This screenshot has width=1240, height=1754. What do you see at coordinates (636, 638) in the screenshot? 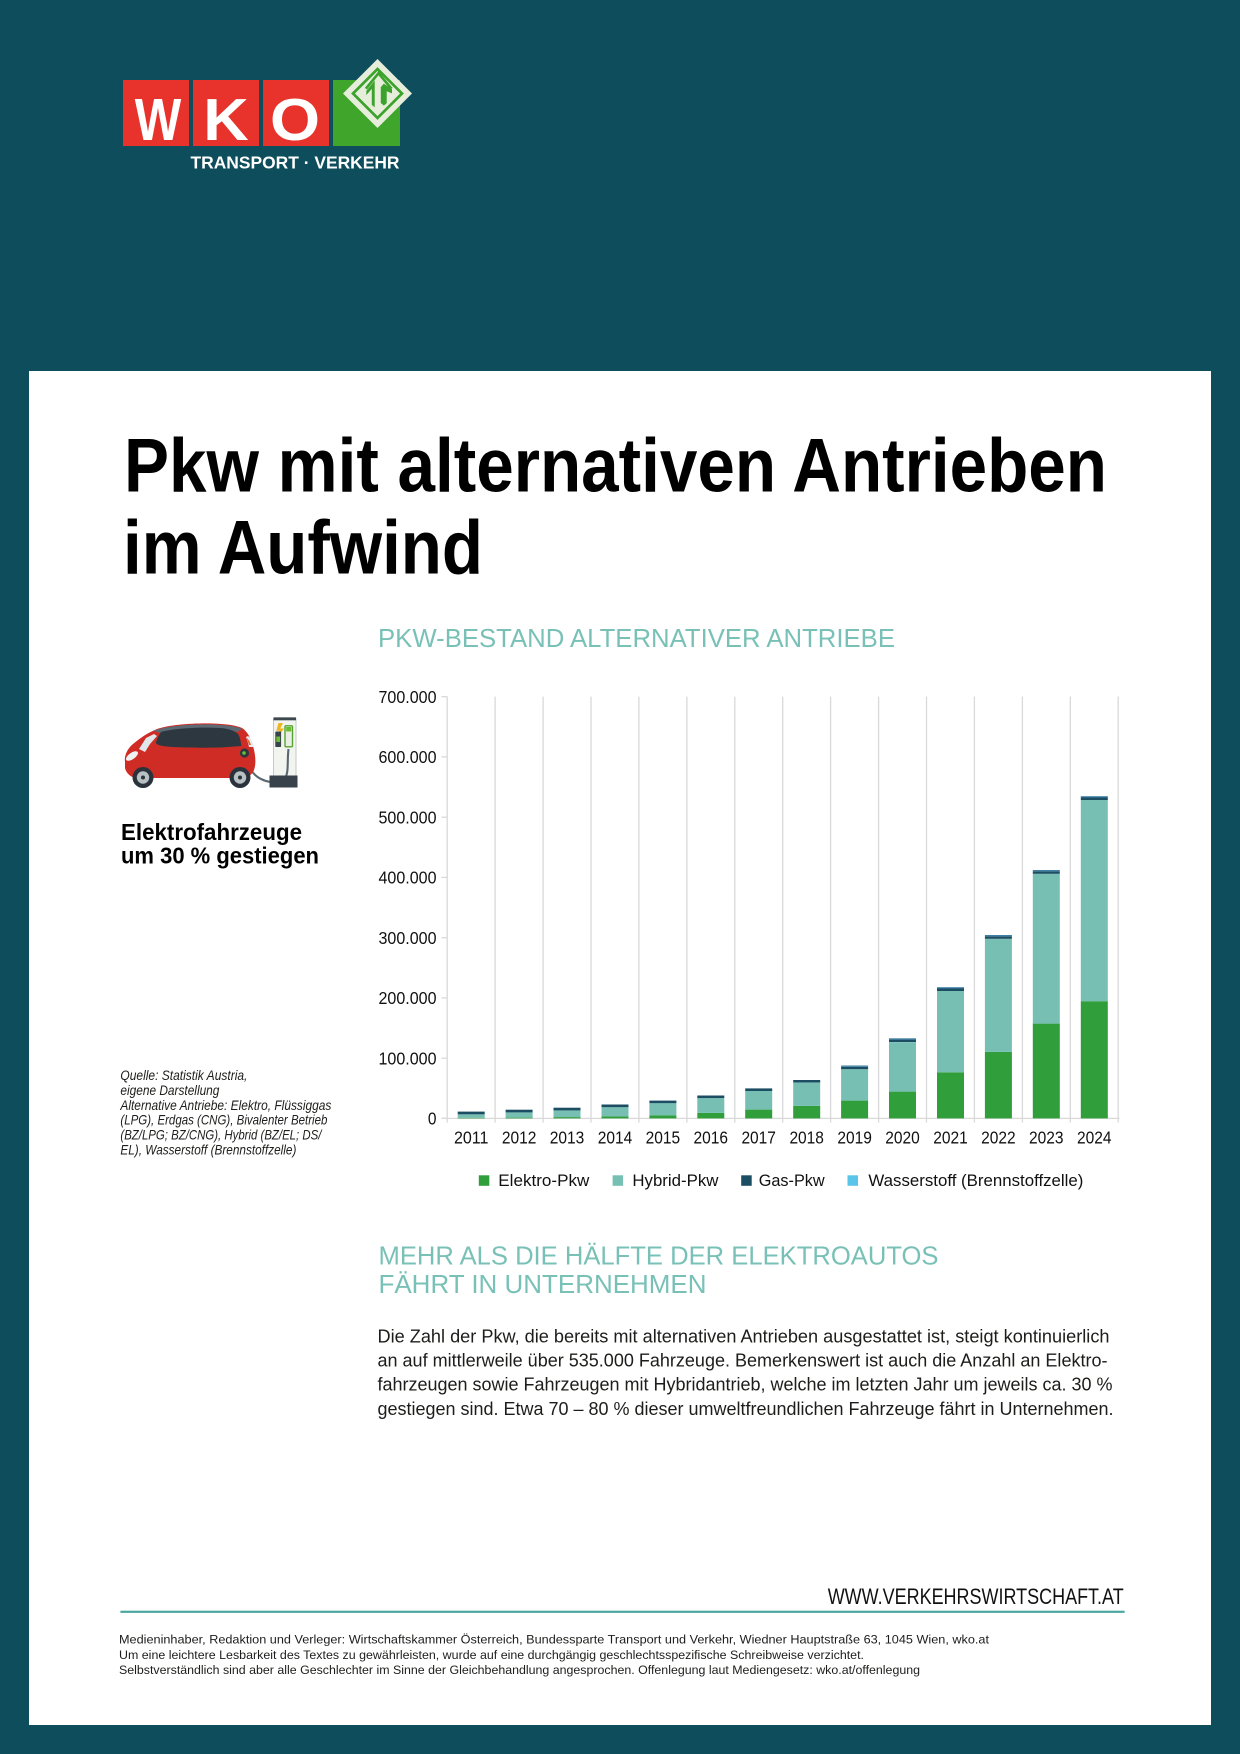
I see `svg-text:PKW-BESTAND ALTERNATIVER ANTRI: PKW-BESTAND ALTERNATIVER ANTRIEBE` at bounding box center [636, 638].